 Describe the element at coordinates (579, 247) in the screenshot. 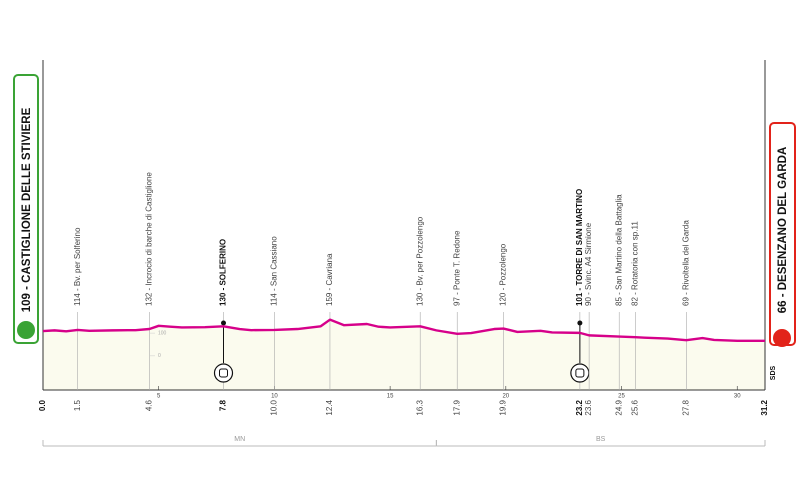

I see `waypoint-label: 101 - TORRE DI SAN MARTINO` at that location.